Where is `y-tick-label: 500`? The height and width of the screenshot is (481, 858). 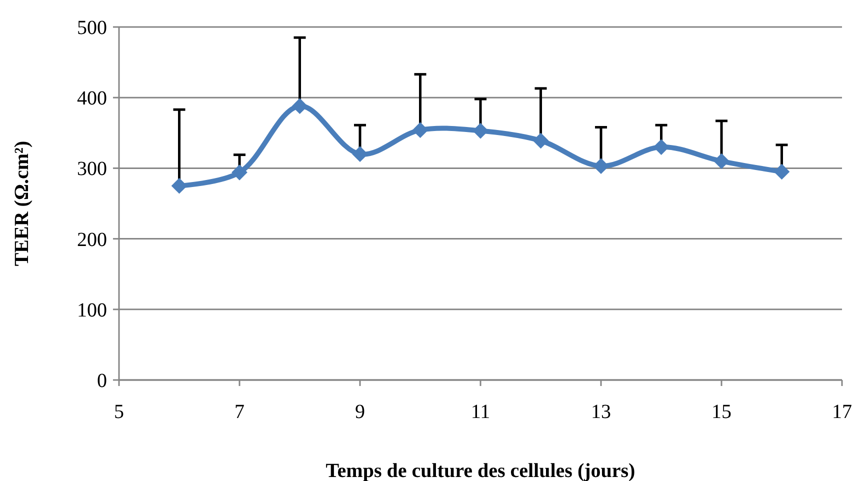
y-tick-label: 500 is located at coordinates (92, 28).